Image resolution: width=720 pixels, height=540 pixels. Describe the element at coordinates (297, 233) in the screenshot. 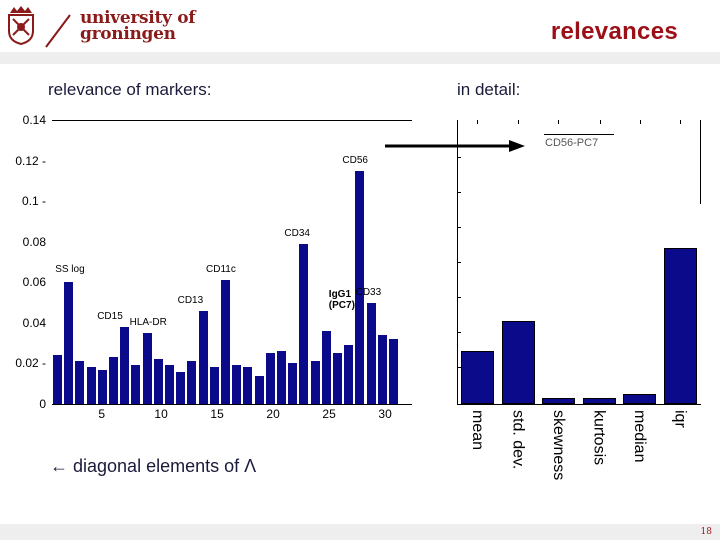

I see `bar-annotation: CD34` at that location.